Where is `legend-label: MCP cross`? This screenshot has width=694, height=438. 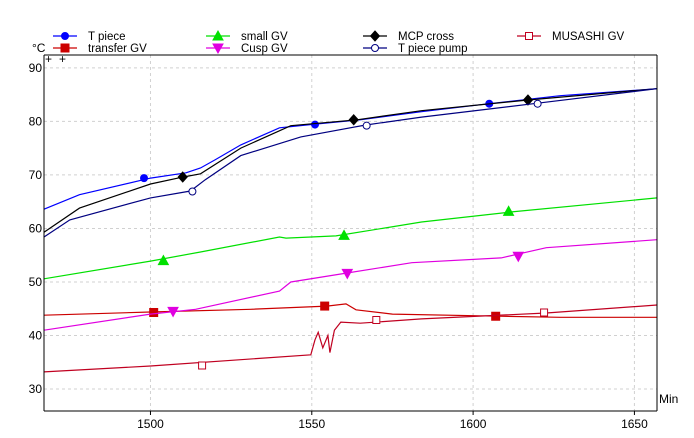
legend-label: MCP cross is located at coordinates (426, 37).